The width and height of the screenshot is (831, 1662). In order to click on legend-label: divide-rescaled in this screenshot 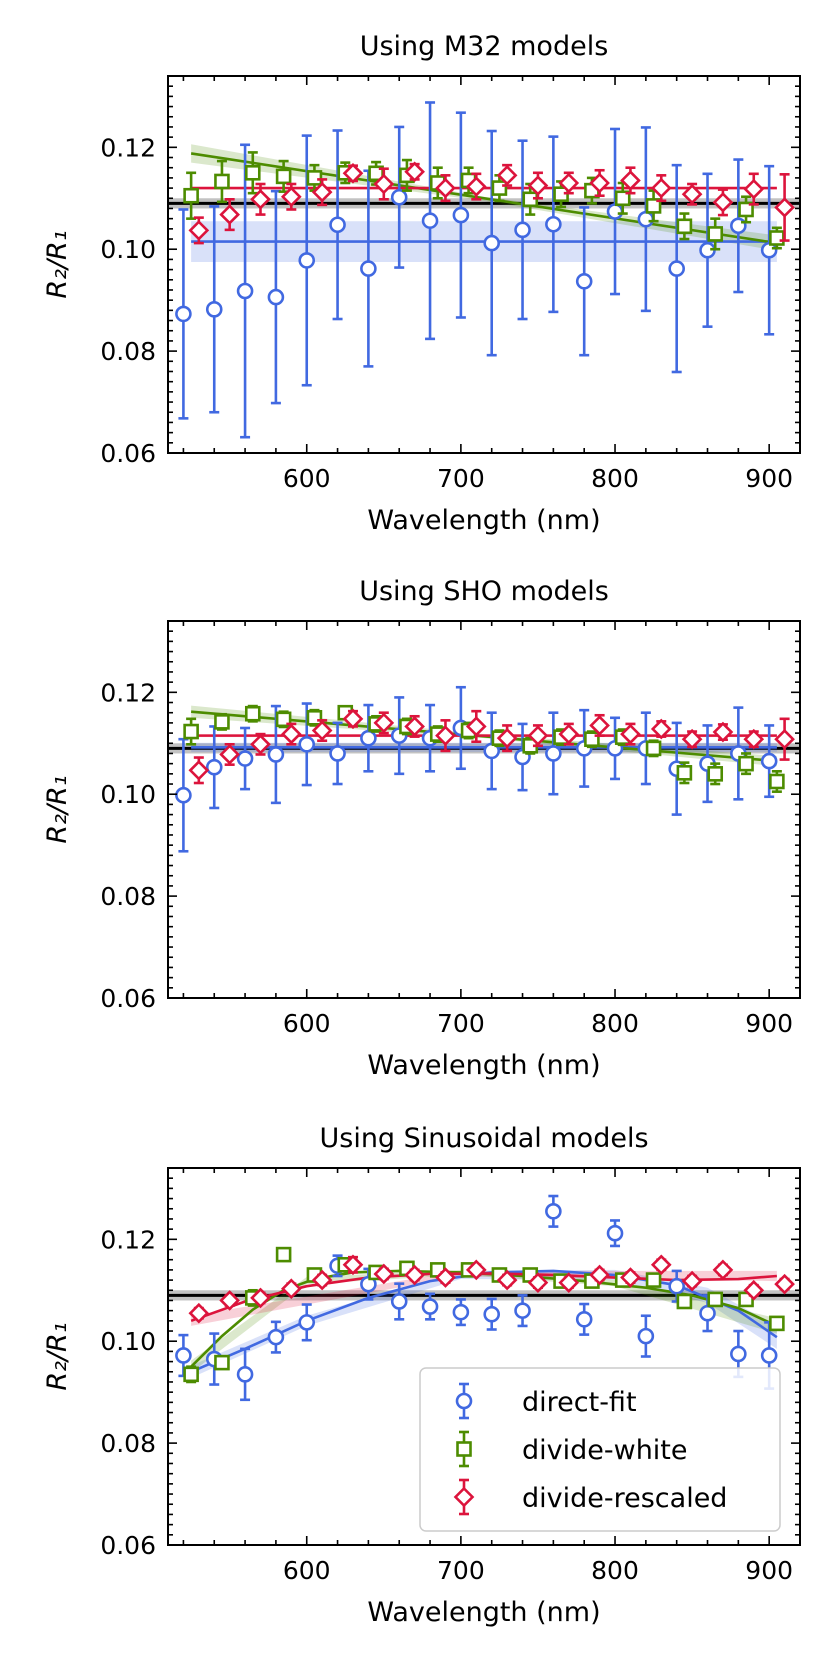, I will do `click(624, 1498)`.